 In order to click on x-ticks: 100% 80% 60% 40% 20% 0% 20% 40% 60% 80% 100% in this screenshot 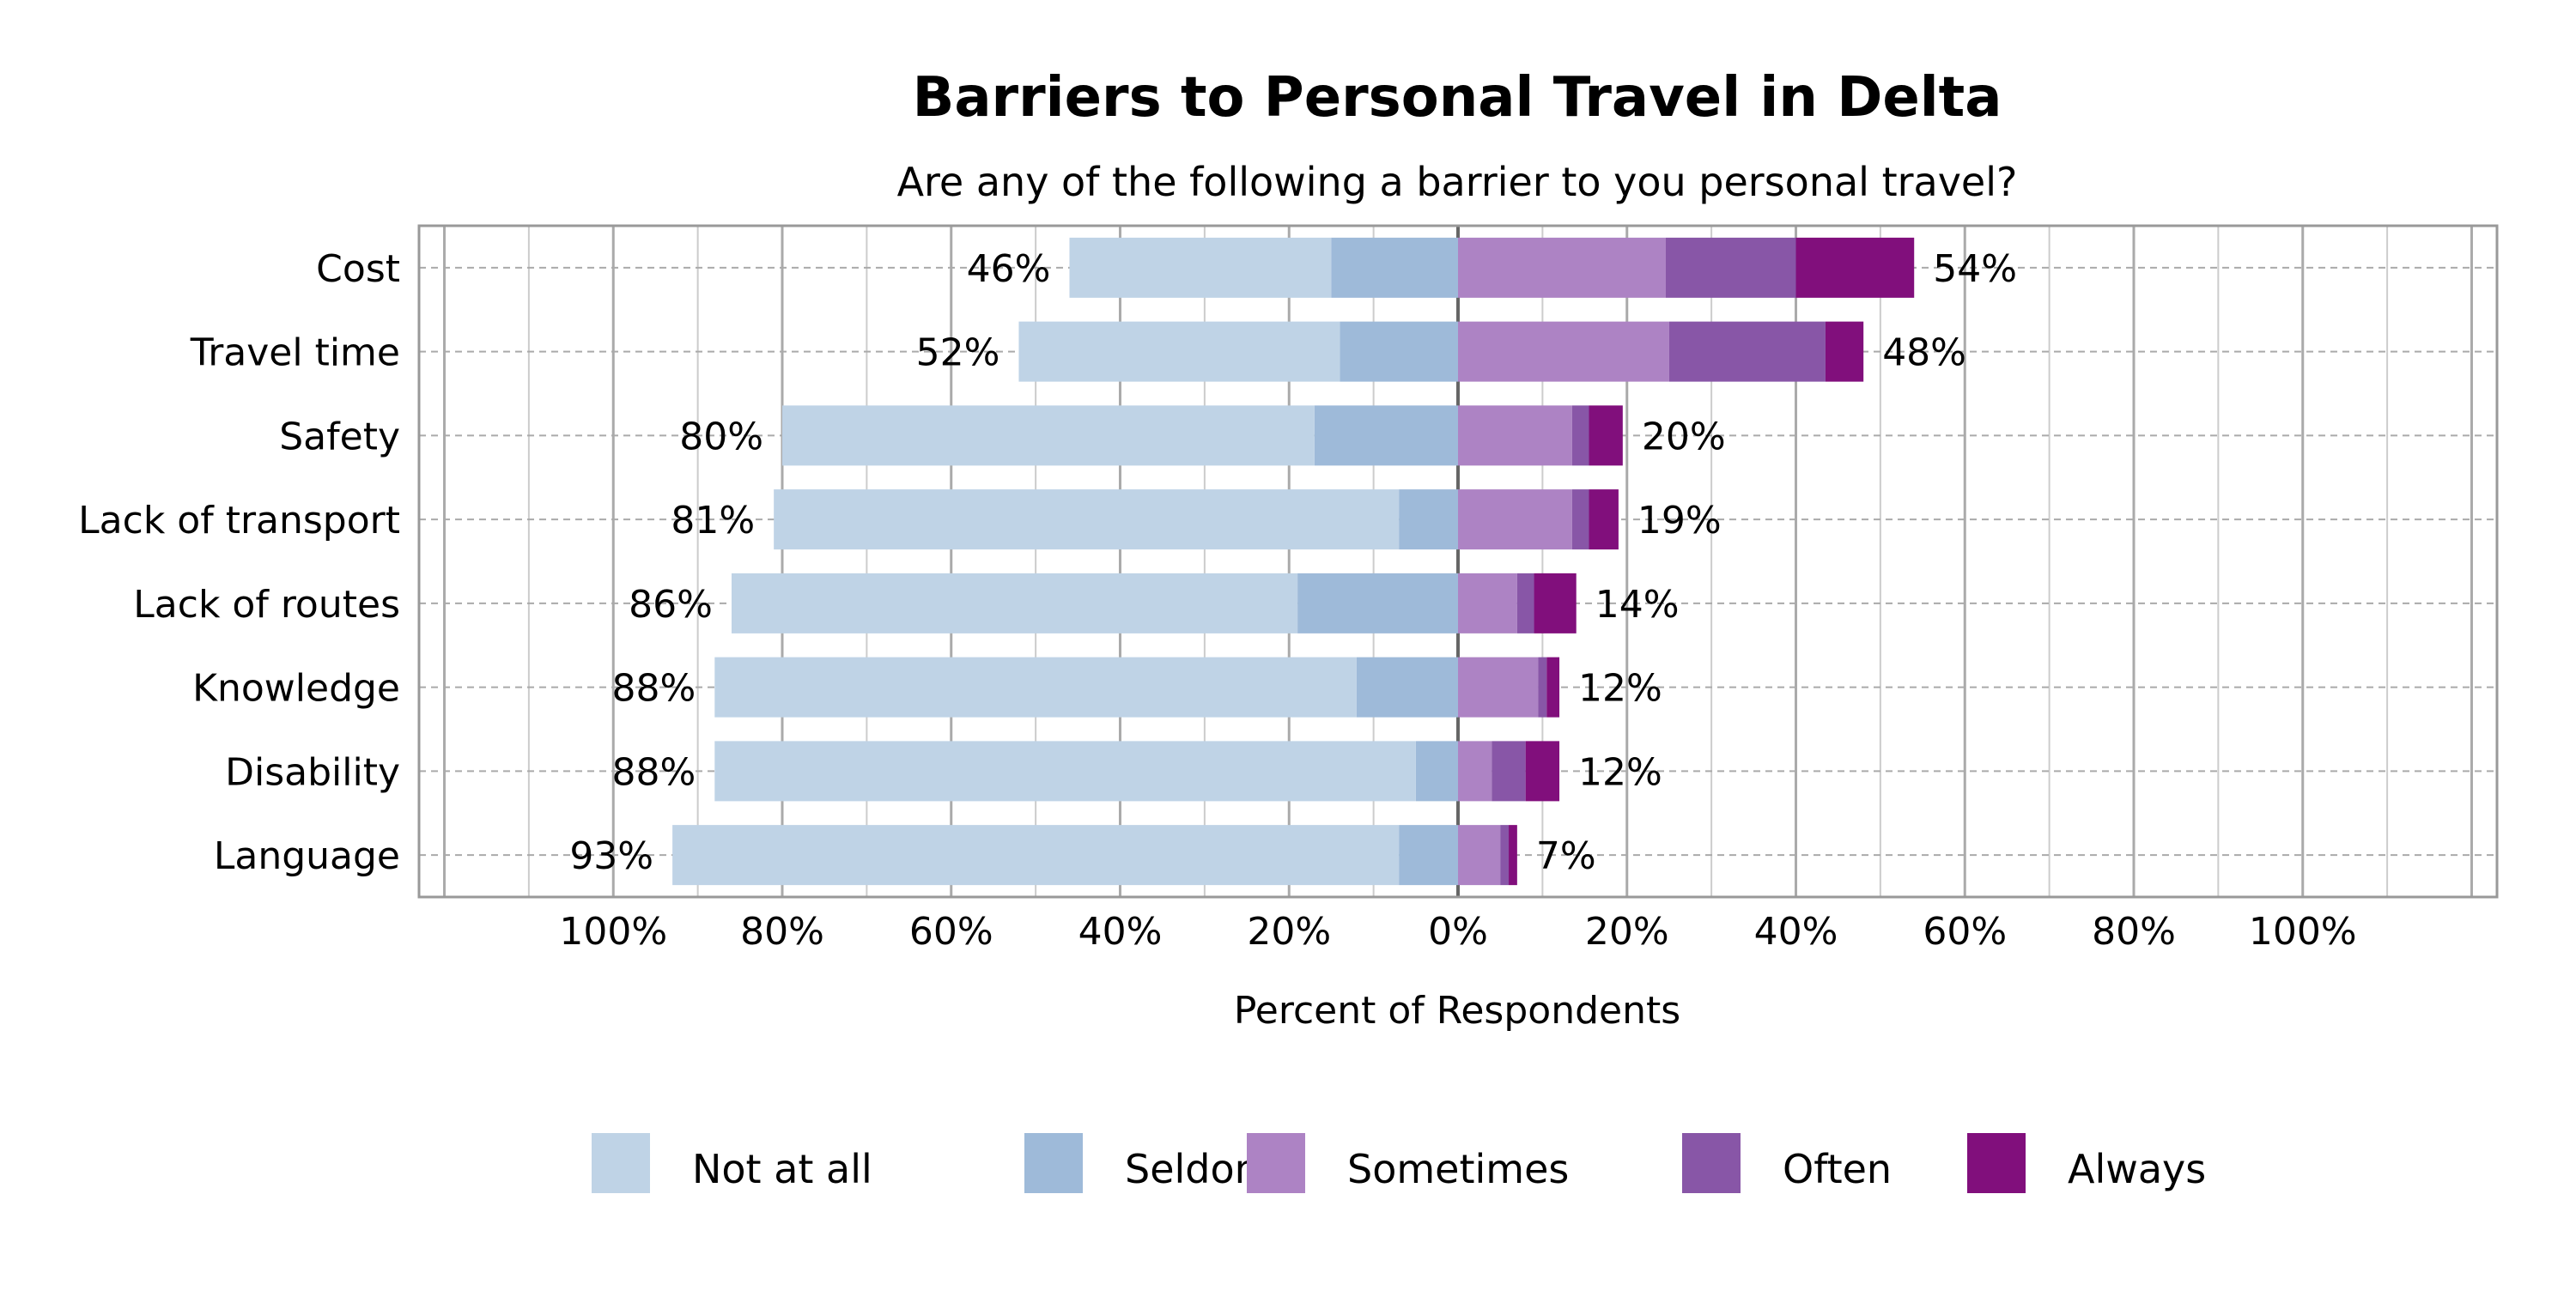, I will do `click(1458, 932)`.